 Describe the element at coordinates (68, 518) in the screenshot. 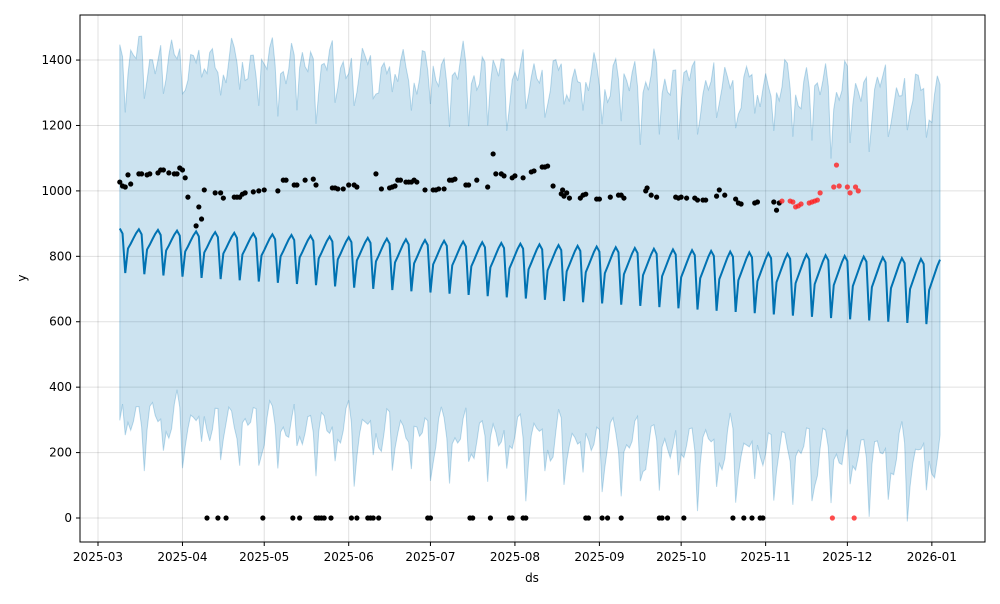

I see `y-tick-label: 0` at that location.